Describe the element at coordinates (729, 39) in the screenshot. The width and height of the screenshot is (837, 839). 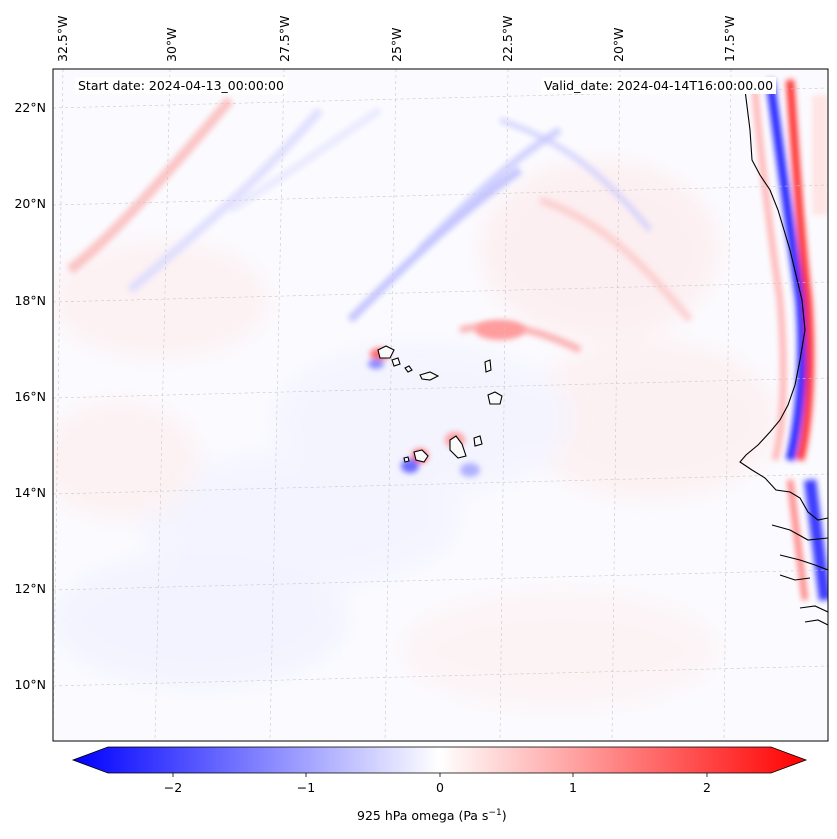
I see `lon-label: 17.5°W` at that location.